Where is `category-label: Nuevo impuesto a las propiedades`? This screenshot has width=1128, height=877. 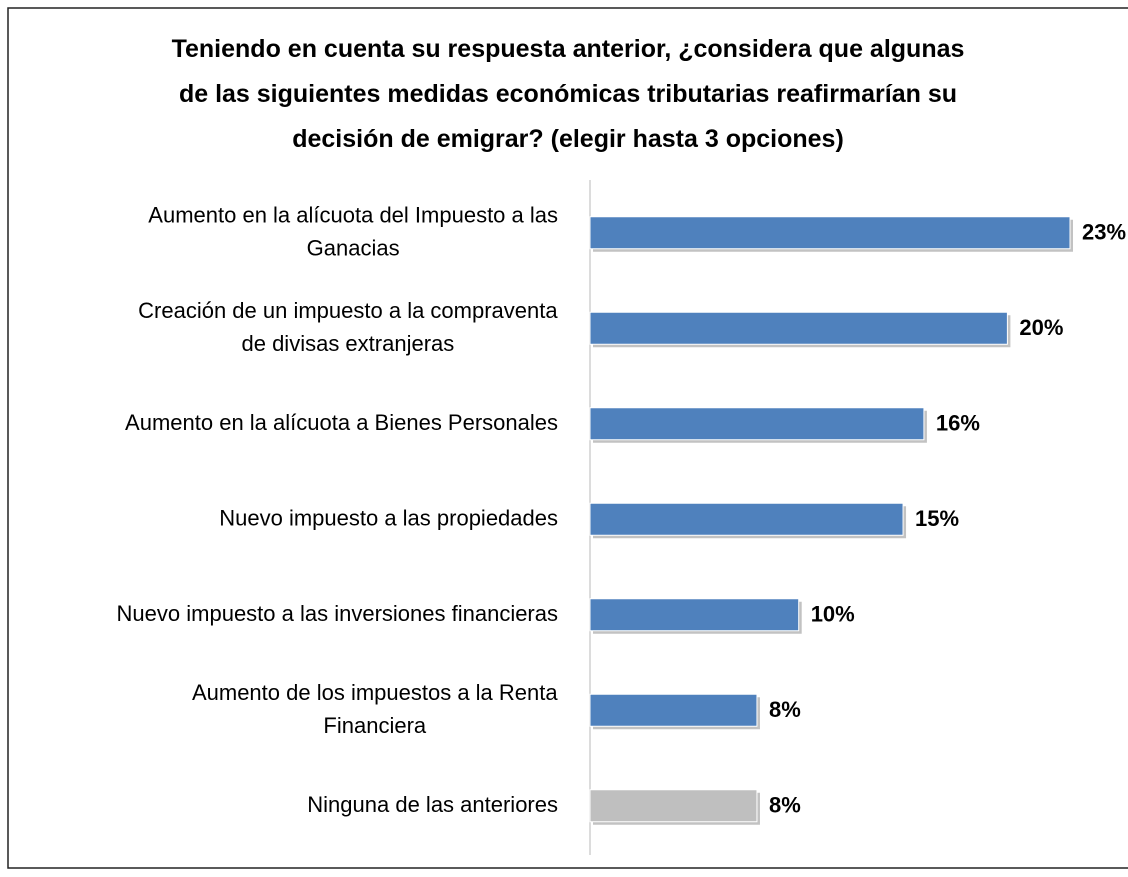
category-label: Nuevo impuesto a las propiedades is located at coordinates (388, 517).